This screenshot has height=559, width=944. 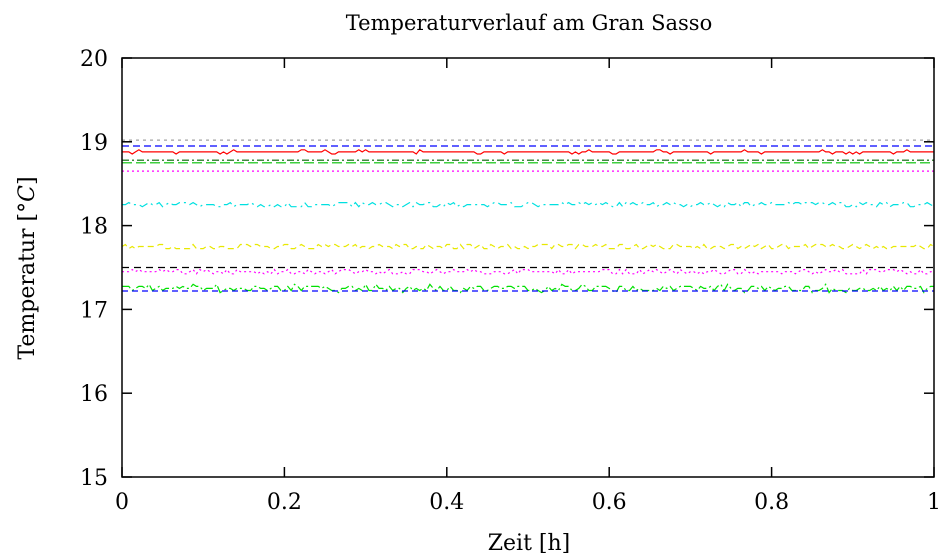 I want to click on x-tick-label: 0, so click(x=122, y=502).